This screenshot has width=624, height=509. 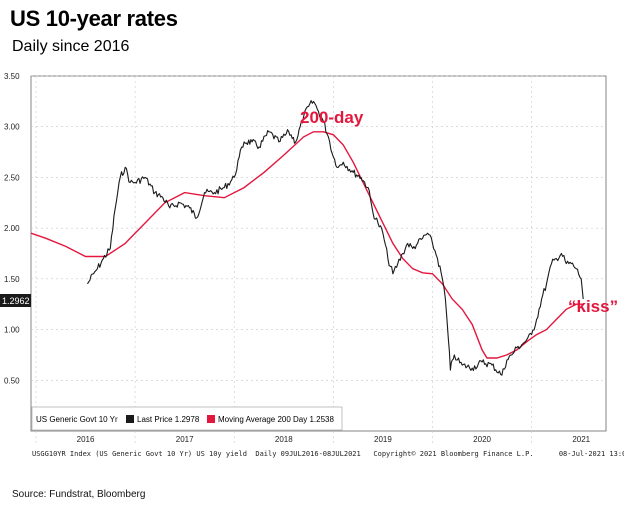 What do you see at coordinates (12, 330) in the screenshot?
I see `y-tick-label: 1.00` at bounding box center [12, 330].